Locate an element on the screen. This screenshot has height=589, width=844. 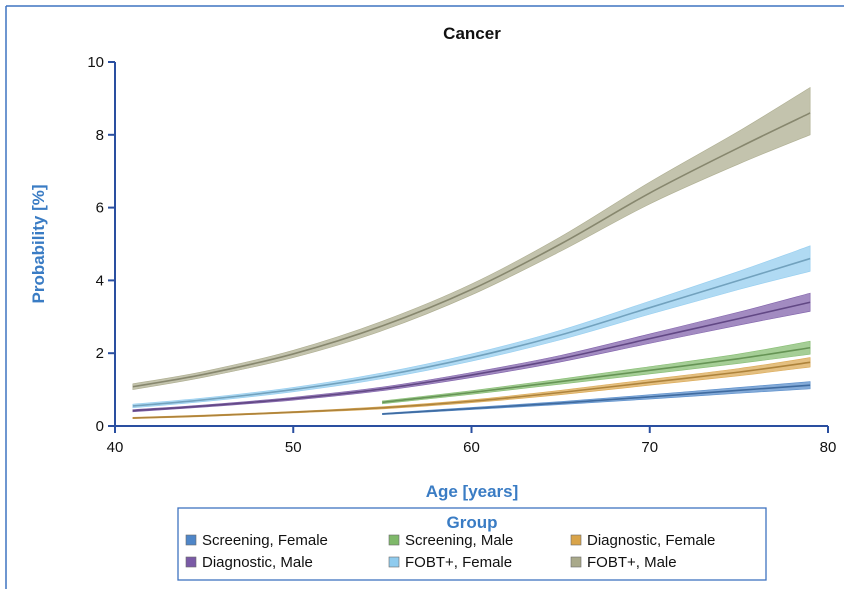
legend-box is located at coordinates (472, 544).